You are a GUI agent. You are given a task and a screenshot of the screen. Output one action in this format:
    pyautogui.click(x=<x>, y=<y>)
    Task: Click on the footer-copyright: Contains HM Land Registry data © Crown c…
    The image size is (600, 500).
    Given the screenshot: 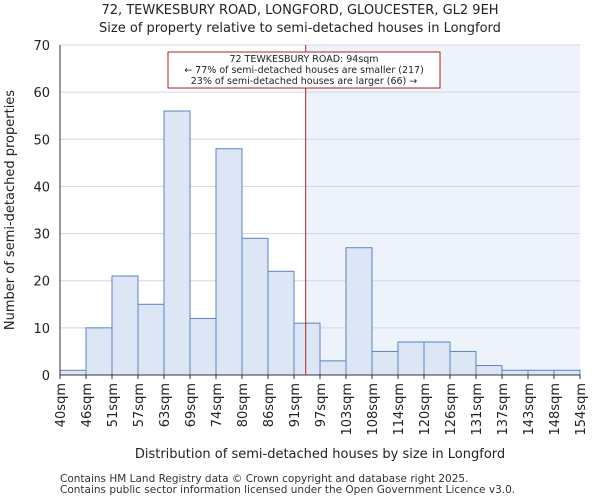 What is the action you would take?
    pyautogui.click(x=264, y=479)
    